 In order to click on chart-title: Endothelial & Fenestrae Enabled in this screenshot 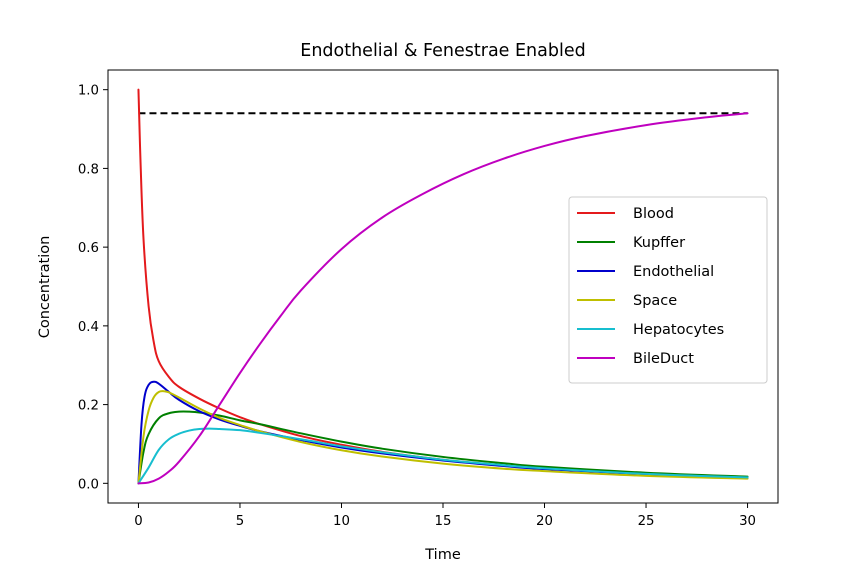, I will do `click(442, 51)`.